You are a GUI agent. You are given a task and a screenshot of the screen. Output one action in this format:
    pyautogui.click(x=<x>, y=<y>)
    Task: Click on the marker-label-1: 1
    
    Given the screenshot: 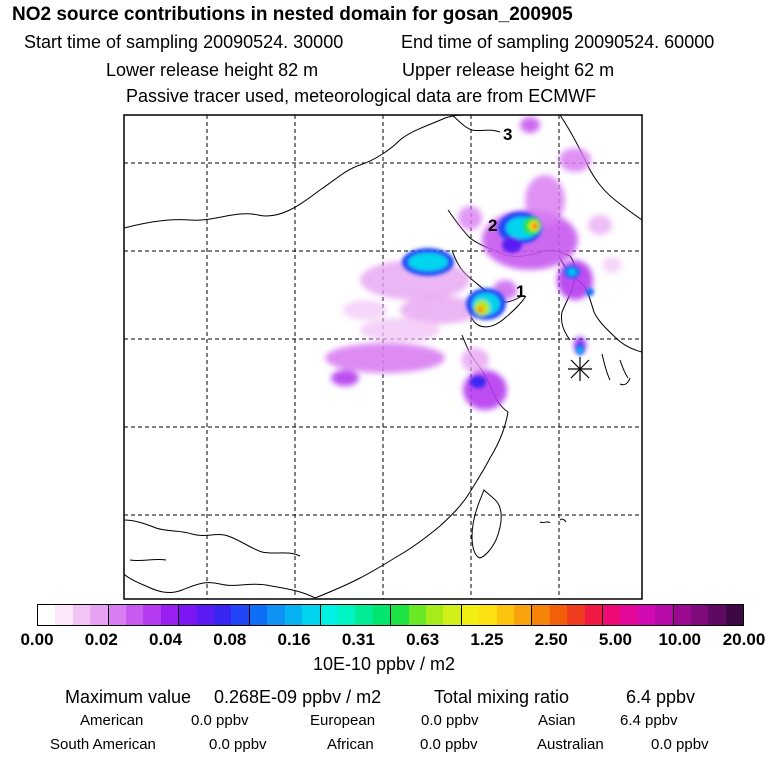 What is the action you would take?
    pyautogui.click(x=520, y=291)
    